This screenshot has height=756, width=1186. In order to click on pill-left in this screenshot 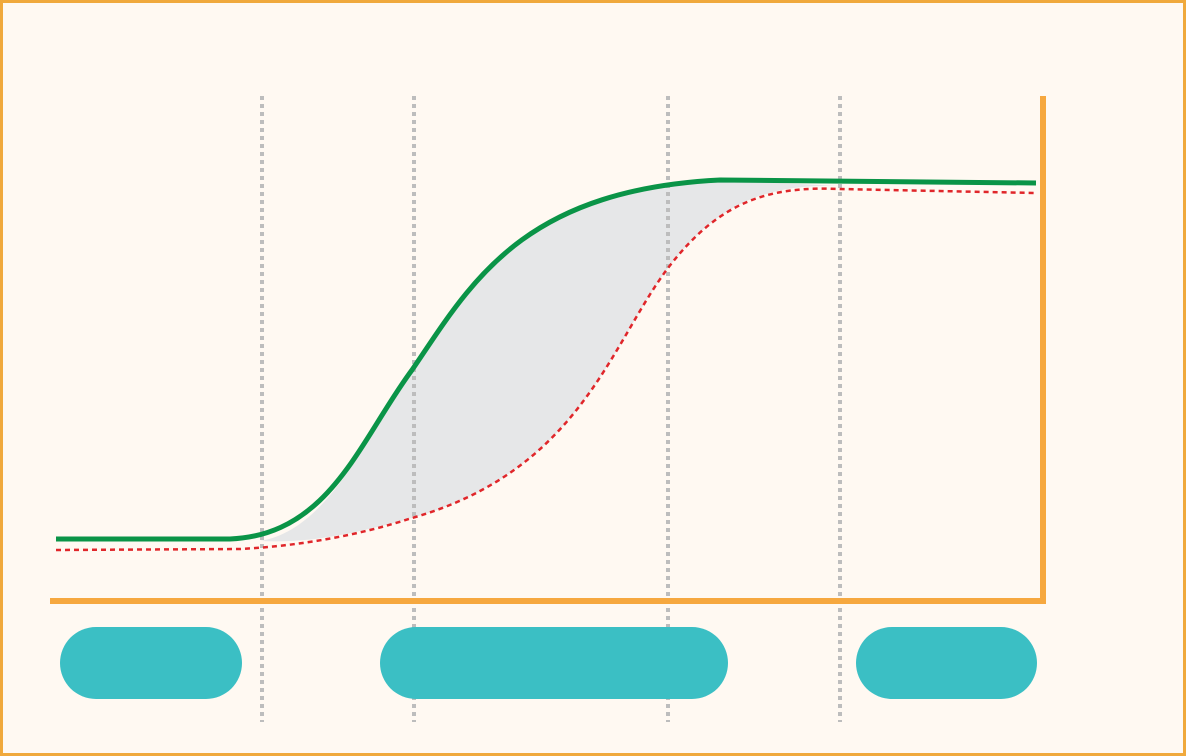, I will do `click(151, 663)`.